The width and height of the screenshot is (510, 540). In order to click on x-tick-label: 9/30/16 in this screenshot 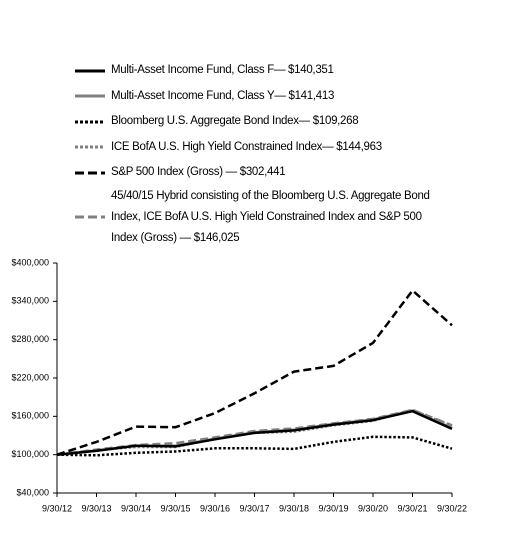, I will do `click(215, 508)`.